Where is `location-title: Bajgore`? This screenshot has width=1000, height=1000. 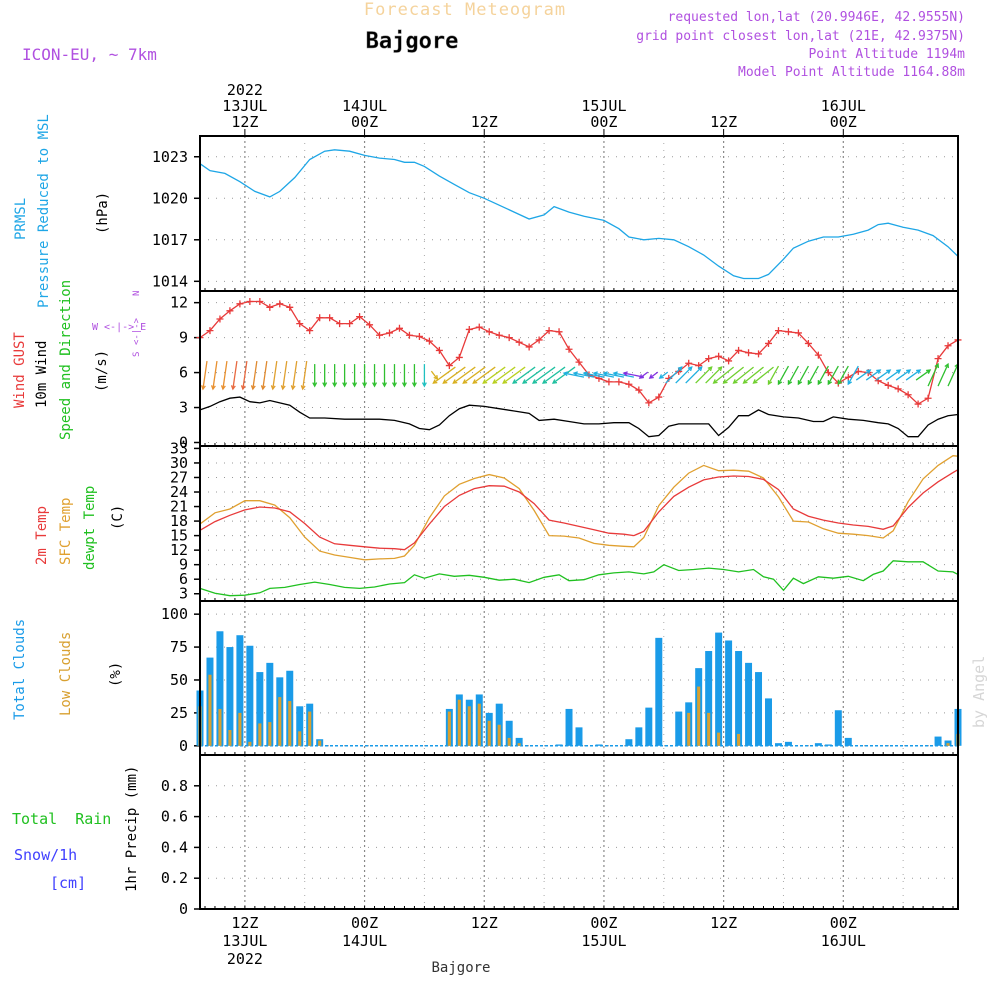 location-title: Bajgore is located at coordinates (412, 41).